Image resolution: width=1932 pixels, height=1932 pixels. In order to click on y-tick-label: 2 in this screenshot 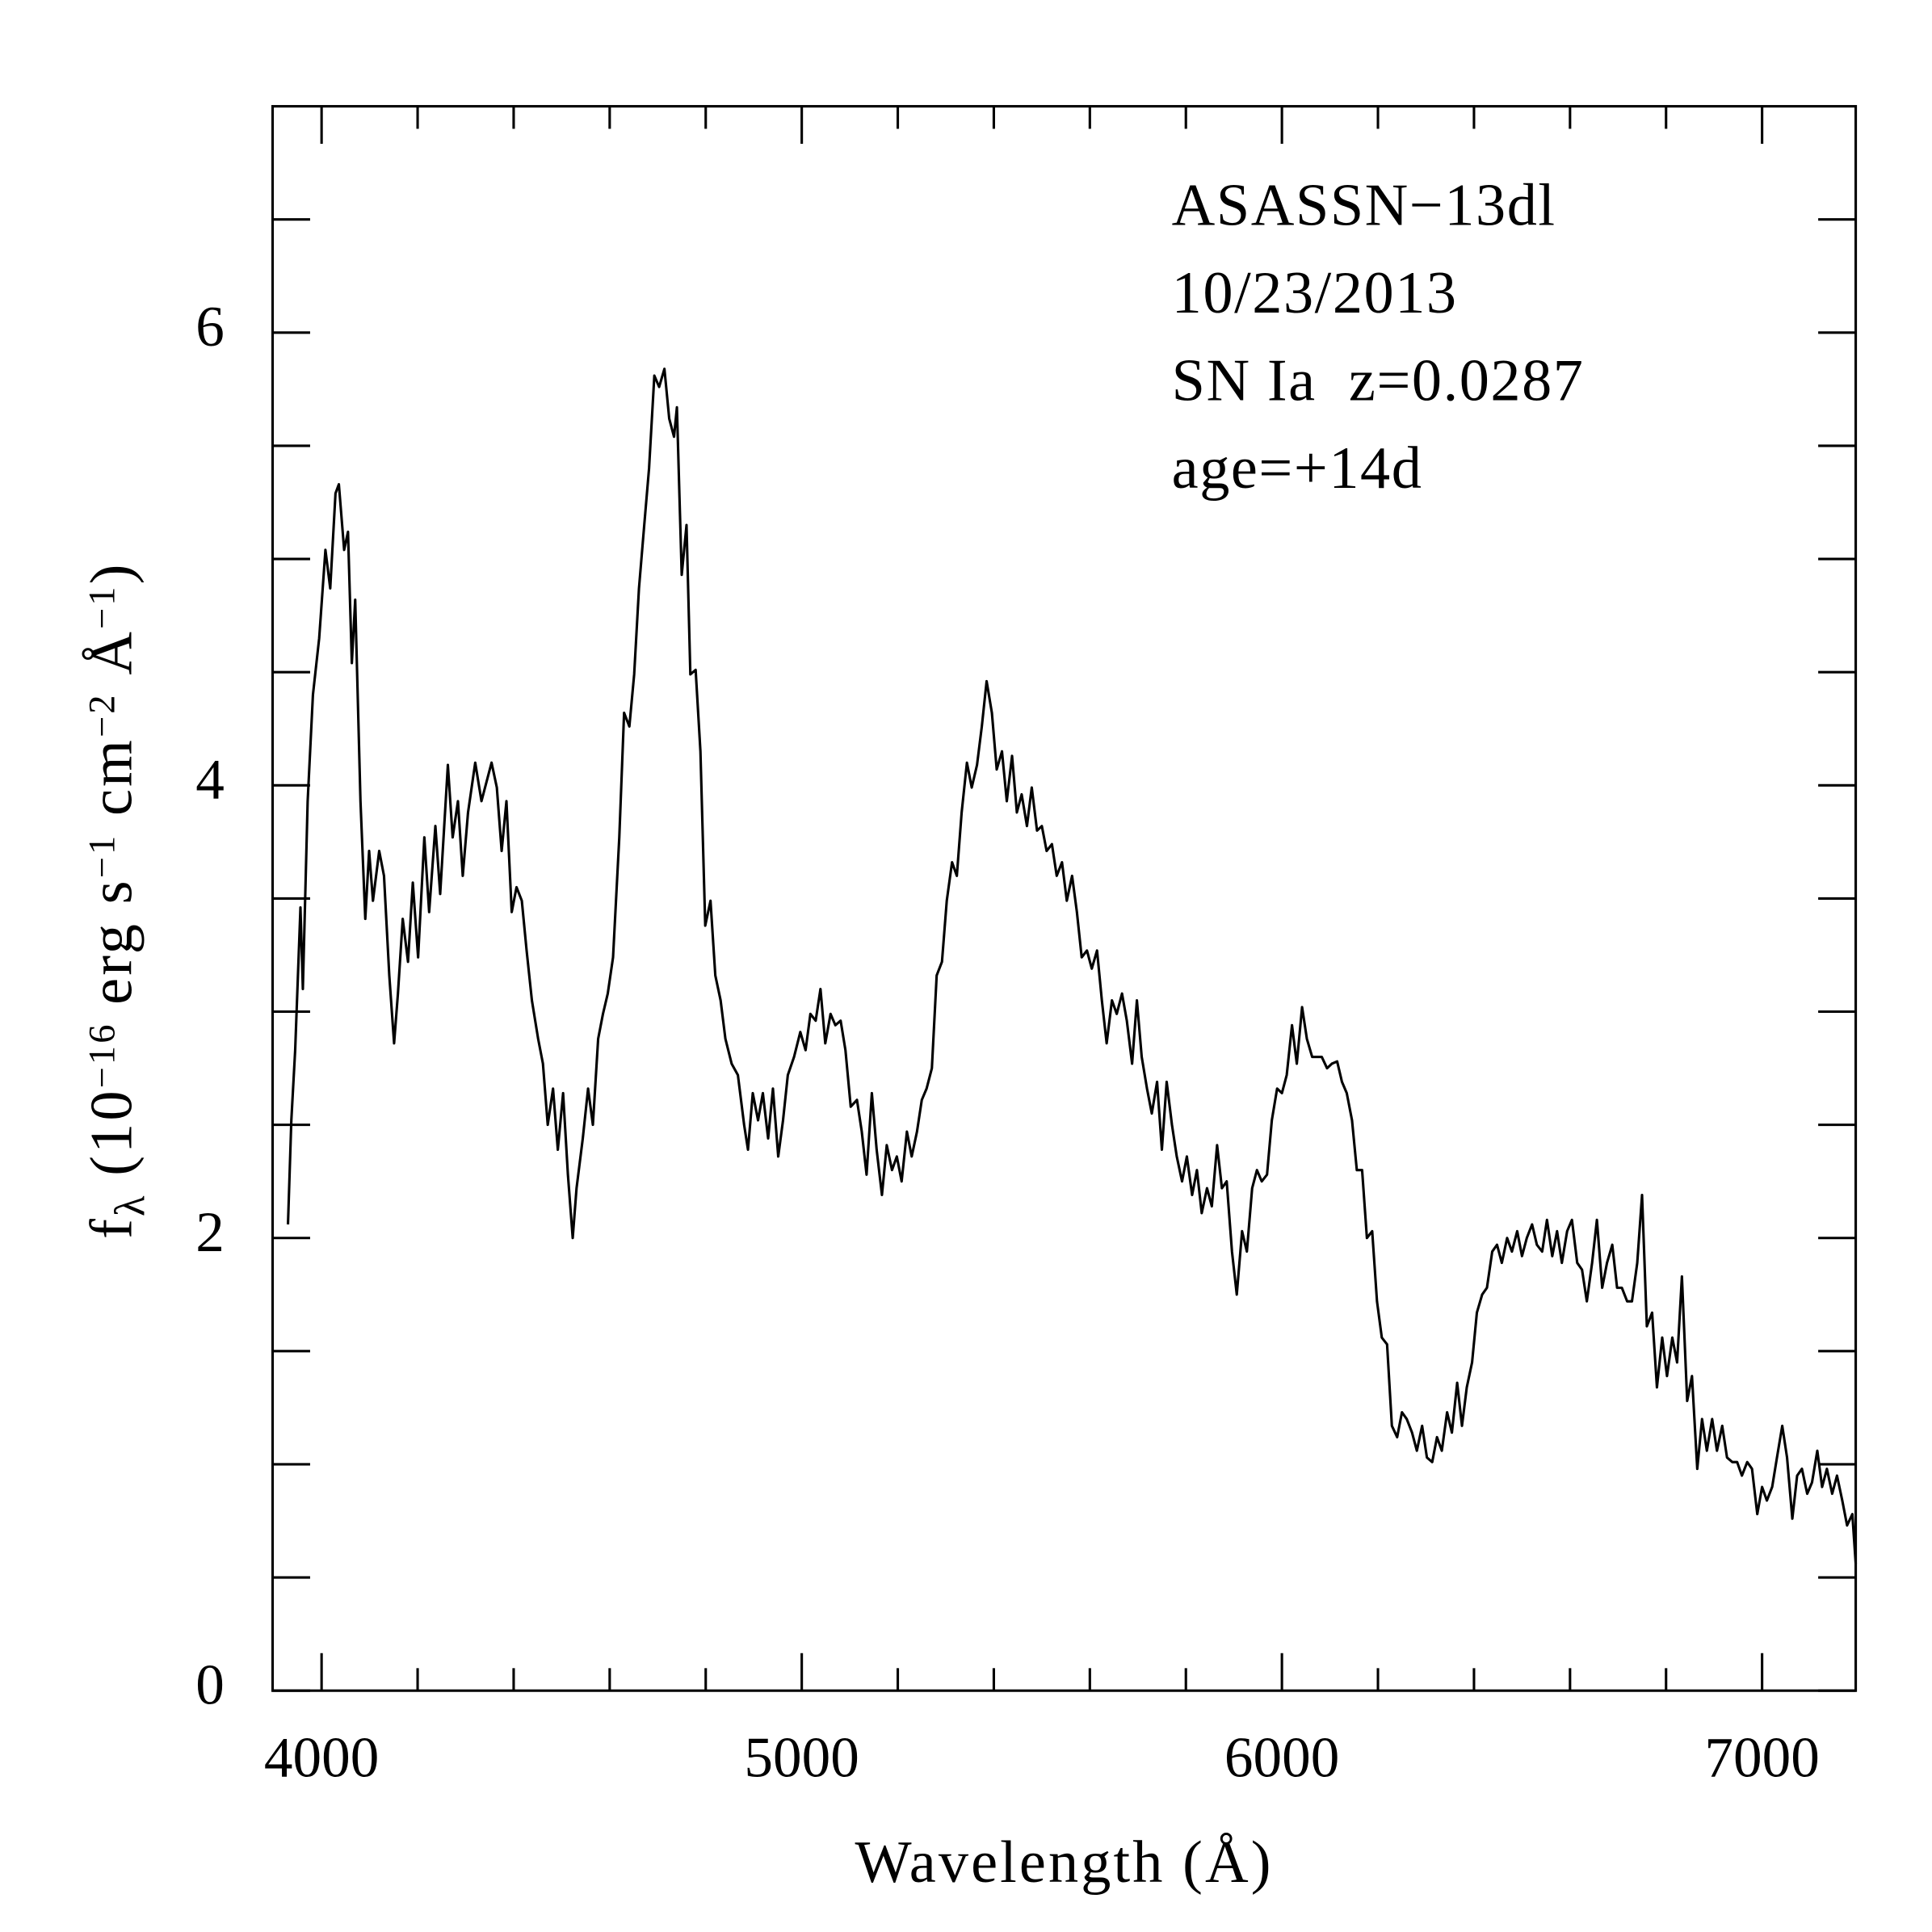, I will do `click(210, 1232)`.